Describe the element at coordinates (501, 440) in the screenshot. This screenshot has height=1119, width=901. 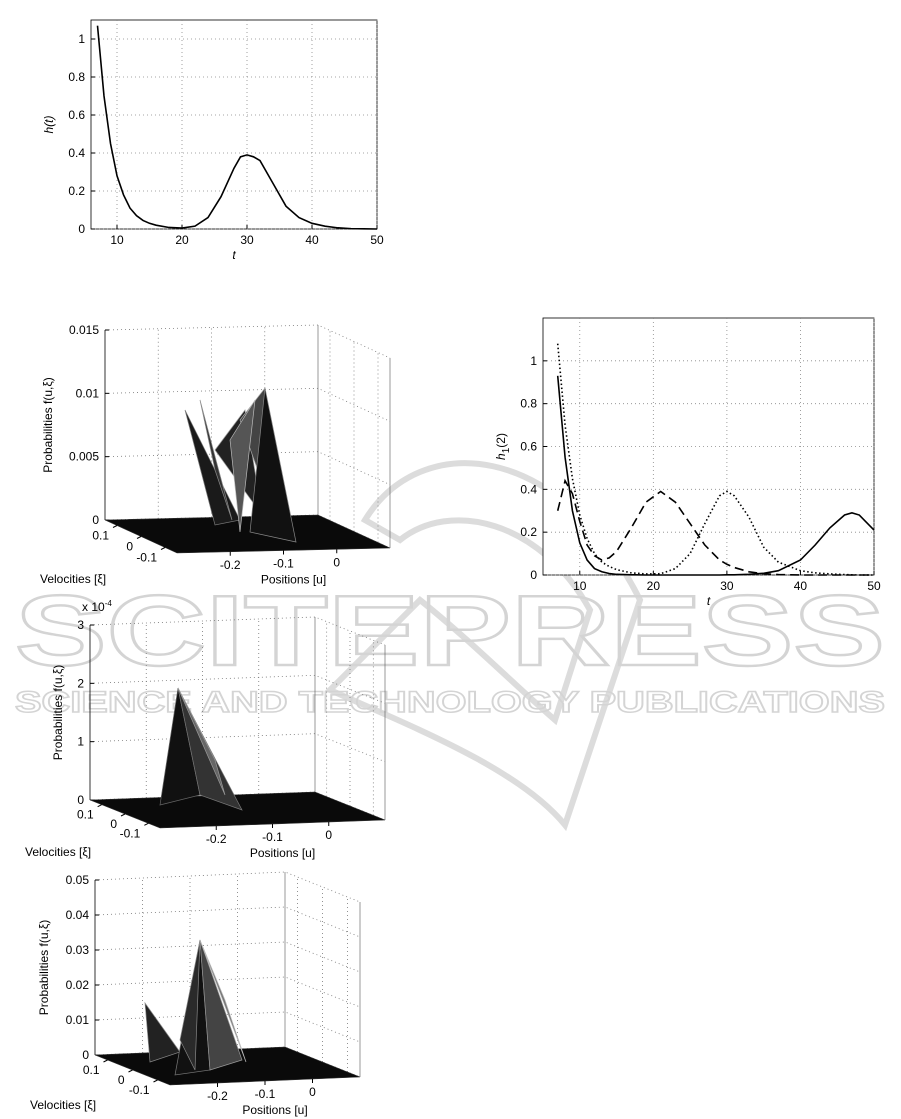
I see `label-part: (2)` at that location.